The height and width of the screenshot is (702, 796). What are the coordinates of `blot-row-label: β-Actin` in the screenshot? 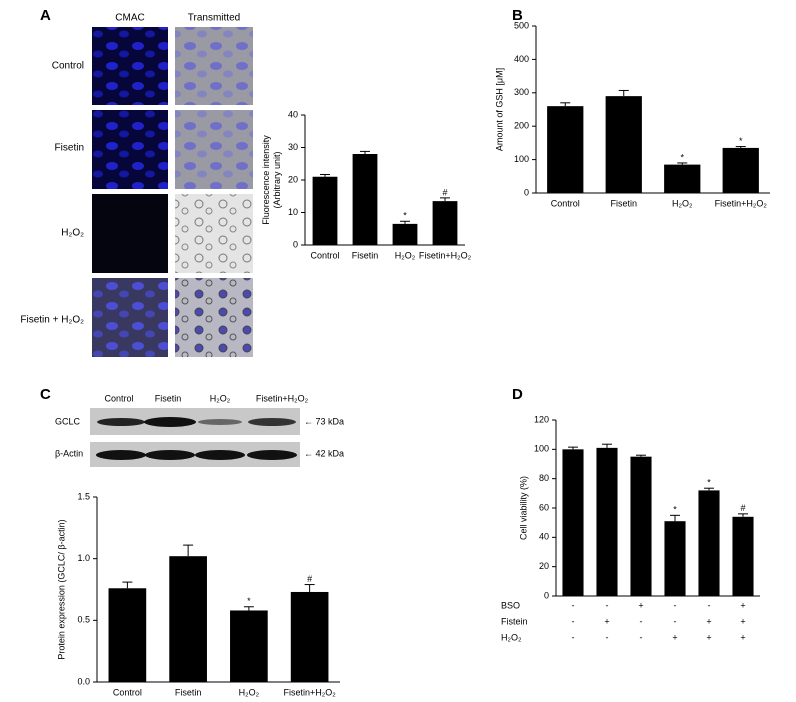 It's located at (69, 453).